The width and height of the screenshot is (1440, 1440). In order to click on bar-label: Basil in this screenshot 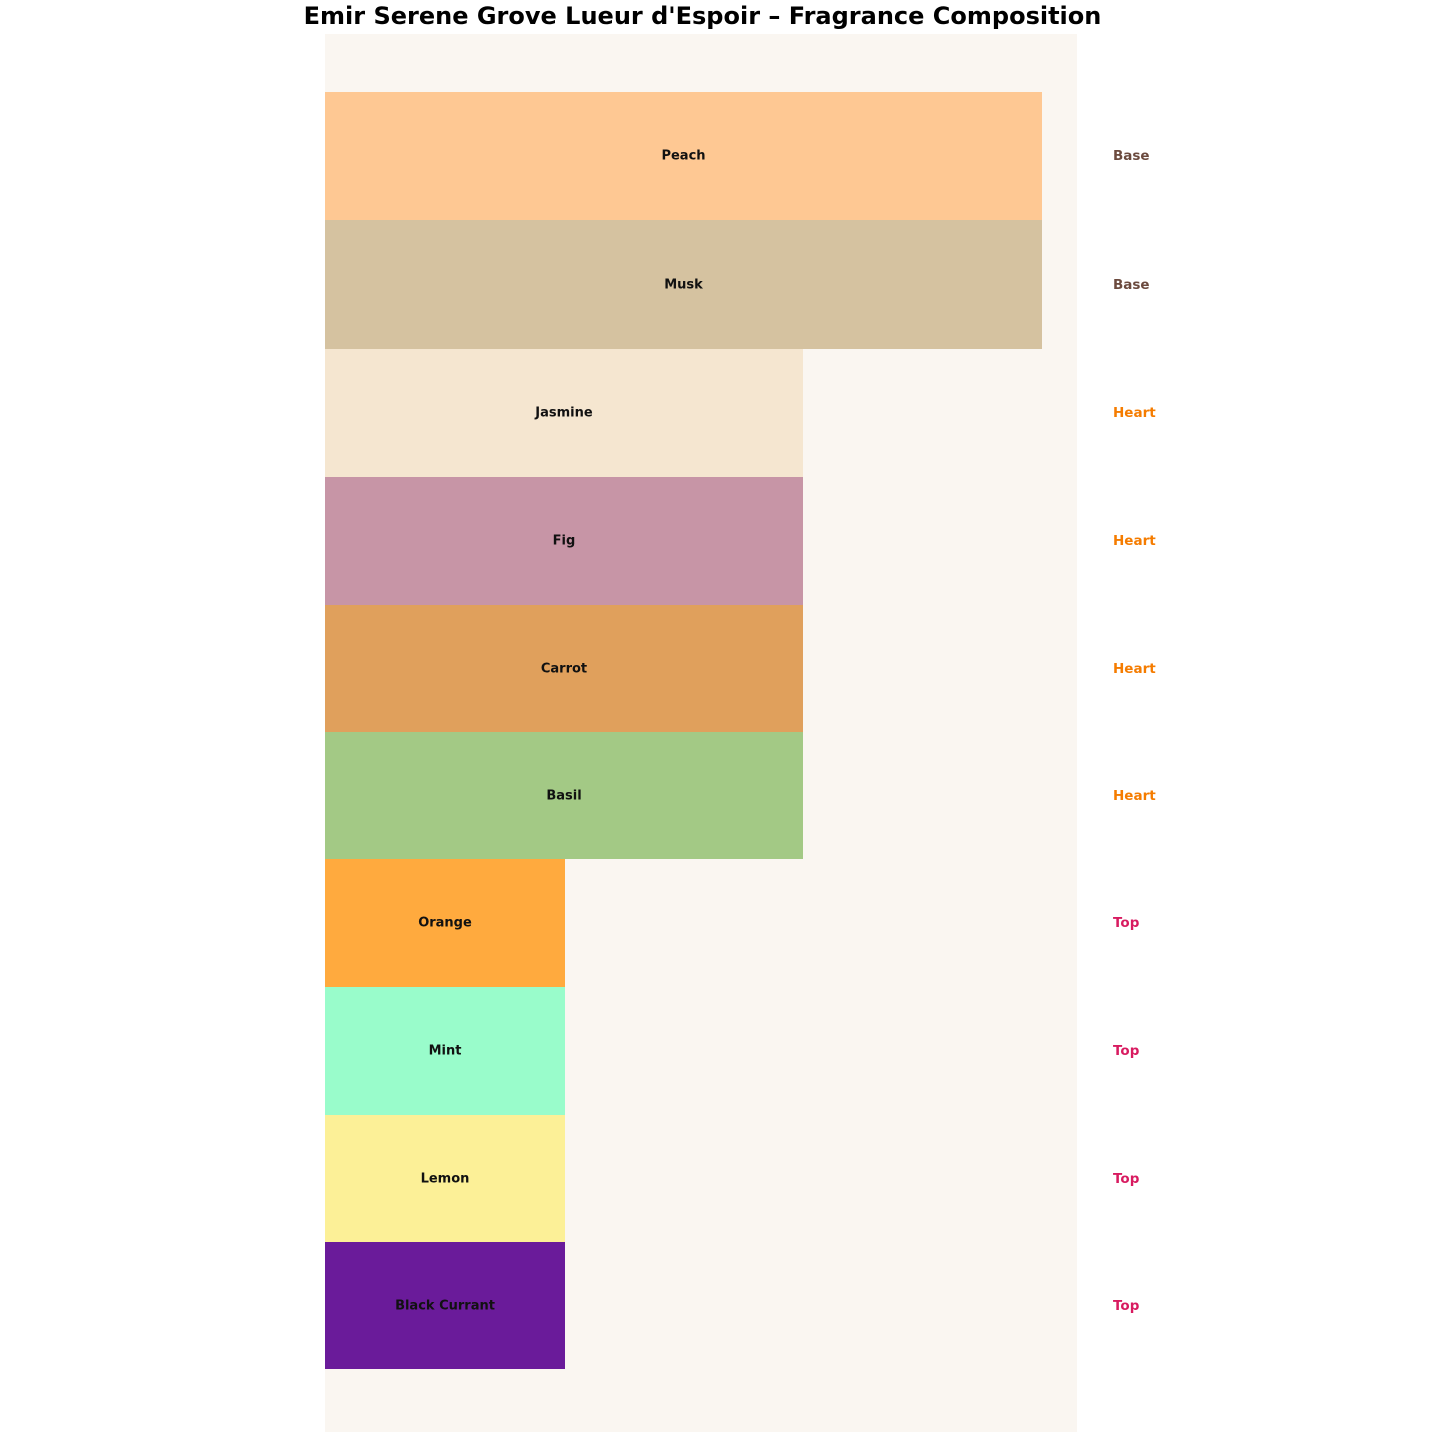, I will do `click(564, 795)`.